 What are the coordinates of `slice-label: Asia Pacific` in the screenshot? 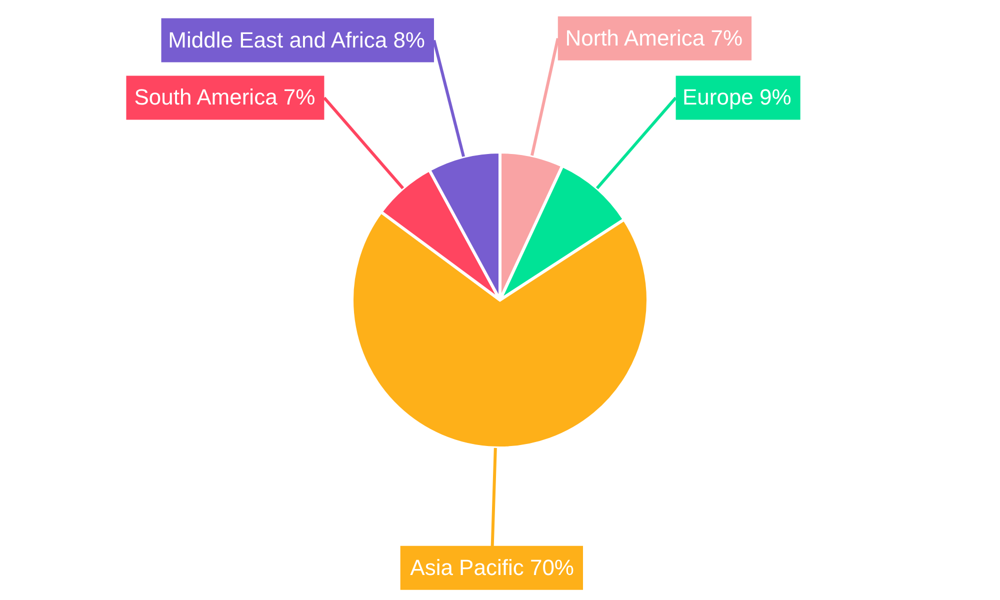 It's located at (467, 567).